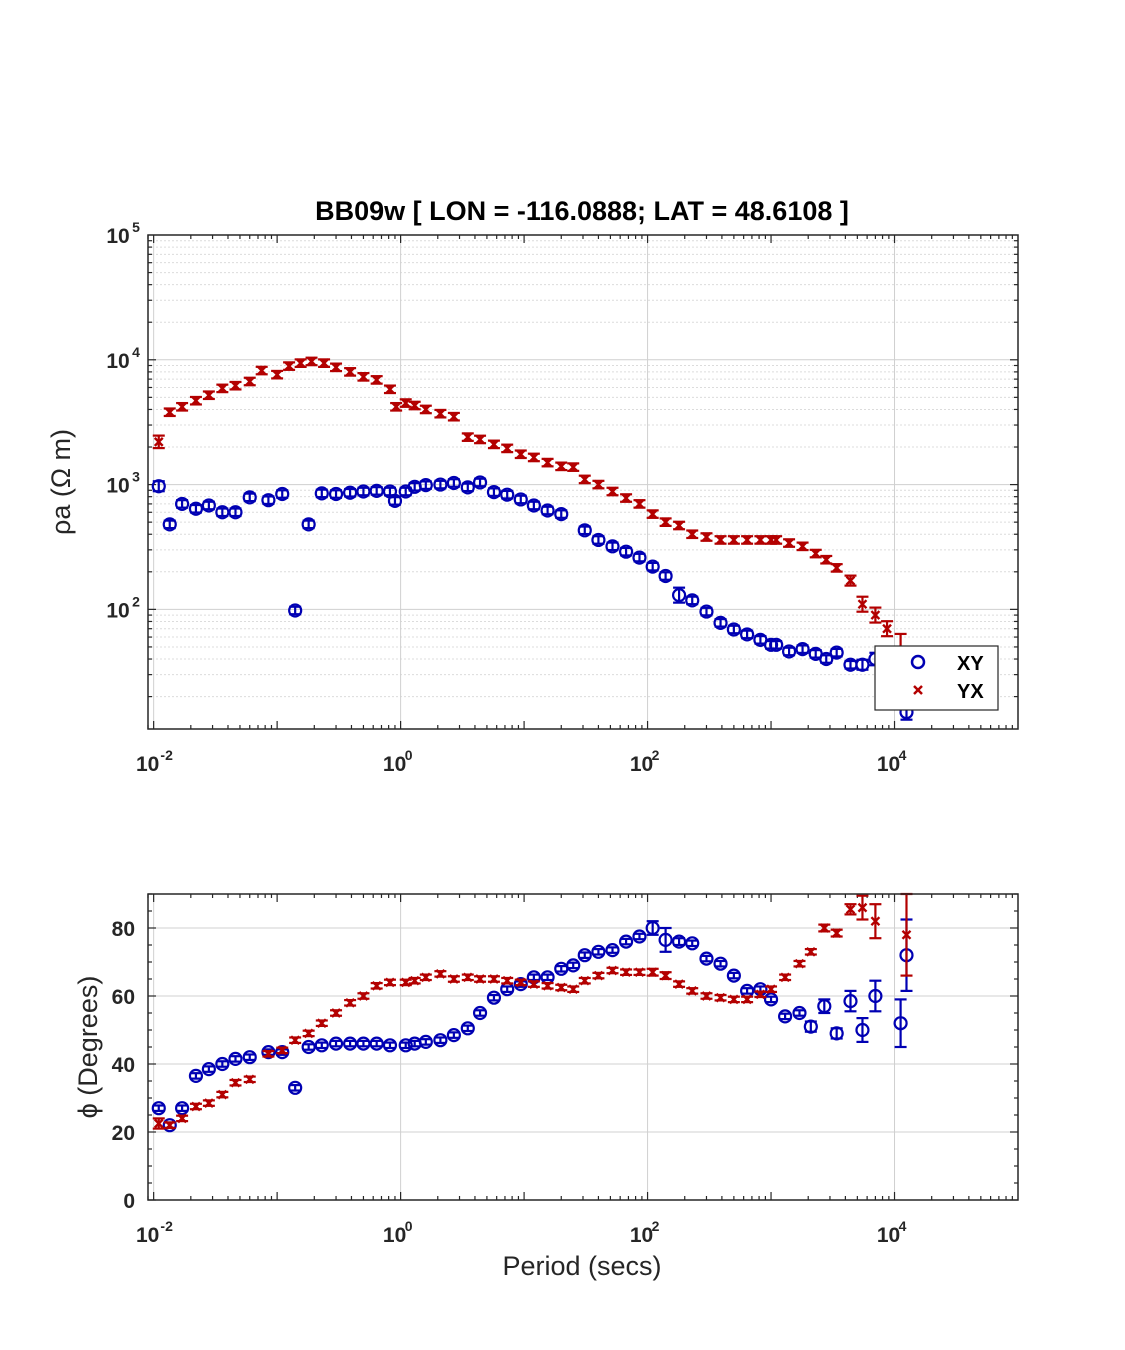 The height and width of the screenshot is (1350, 1125). Describe the element at coordinates (581, 1266) in the screenshot. I see `x-axis-label: Period (secs)` at that location.